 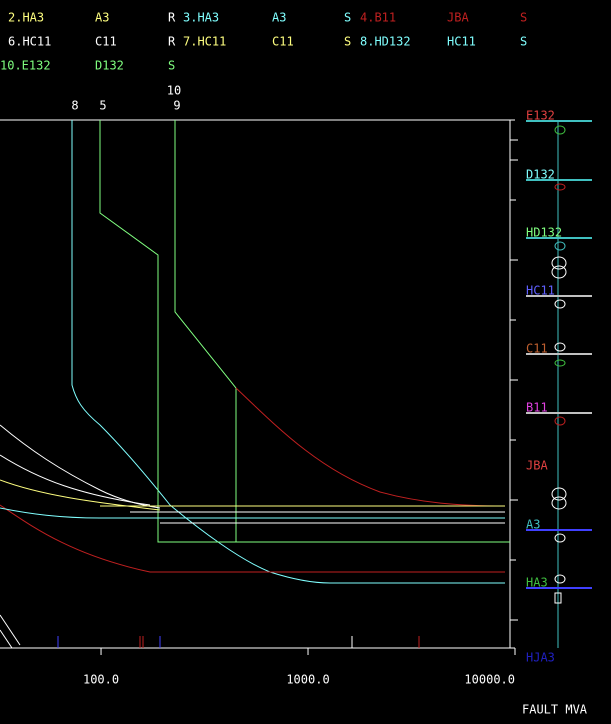 I want to click on legend-entry: 7.HC11, so click(x=204, y=42).